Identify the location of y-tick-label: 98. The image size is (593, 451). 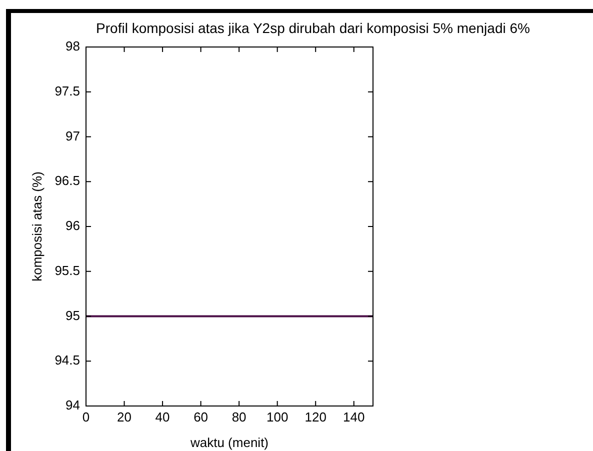
(73, 46).